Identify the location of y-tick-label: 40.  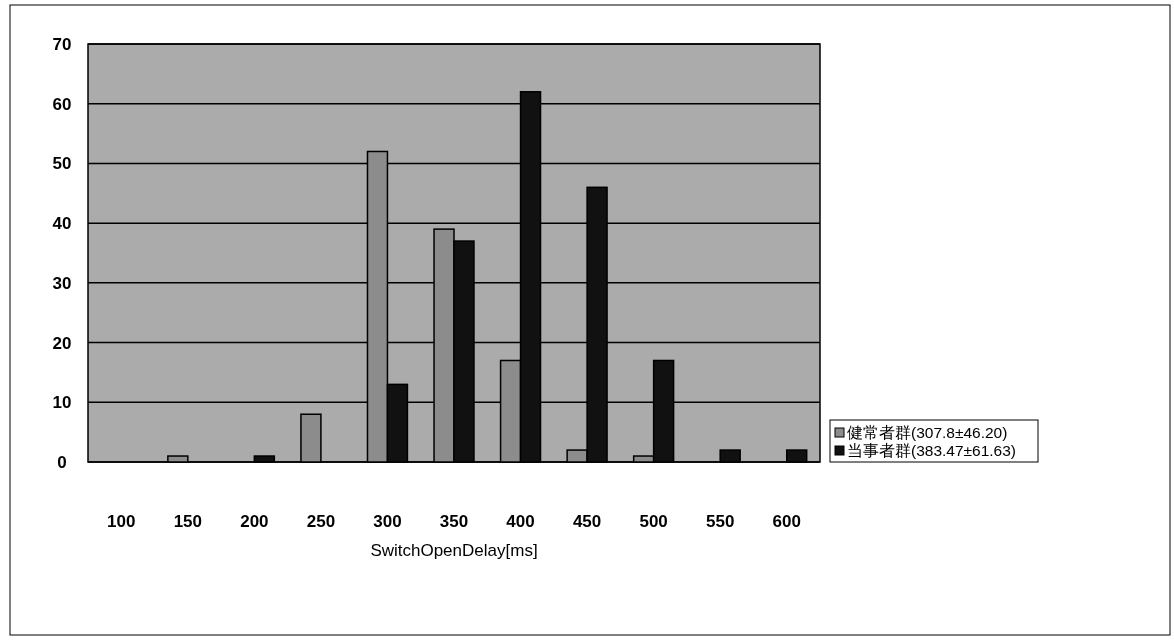
(62, 224).